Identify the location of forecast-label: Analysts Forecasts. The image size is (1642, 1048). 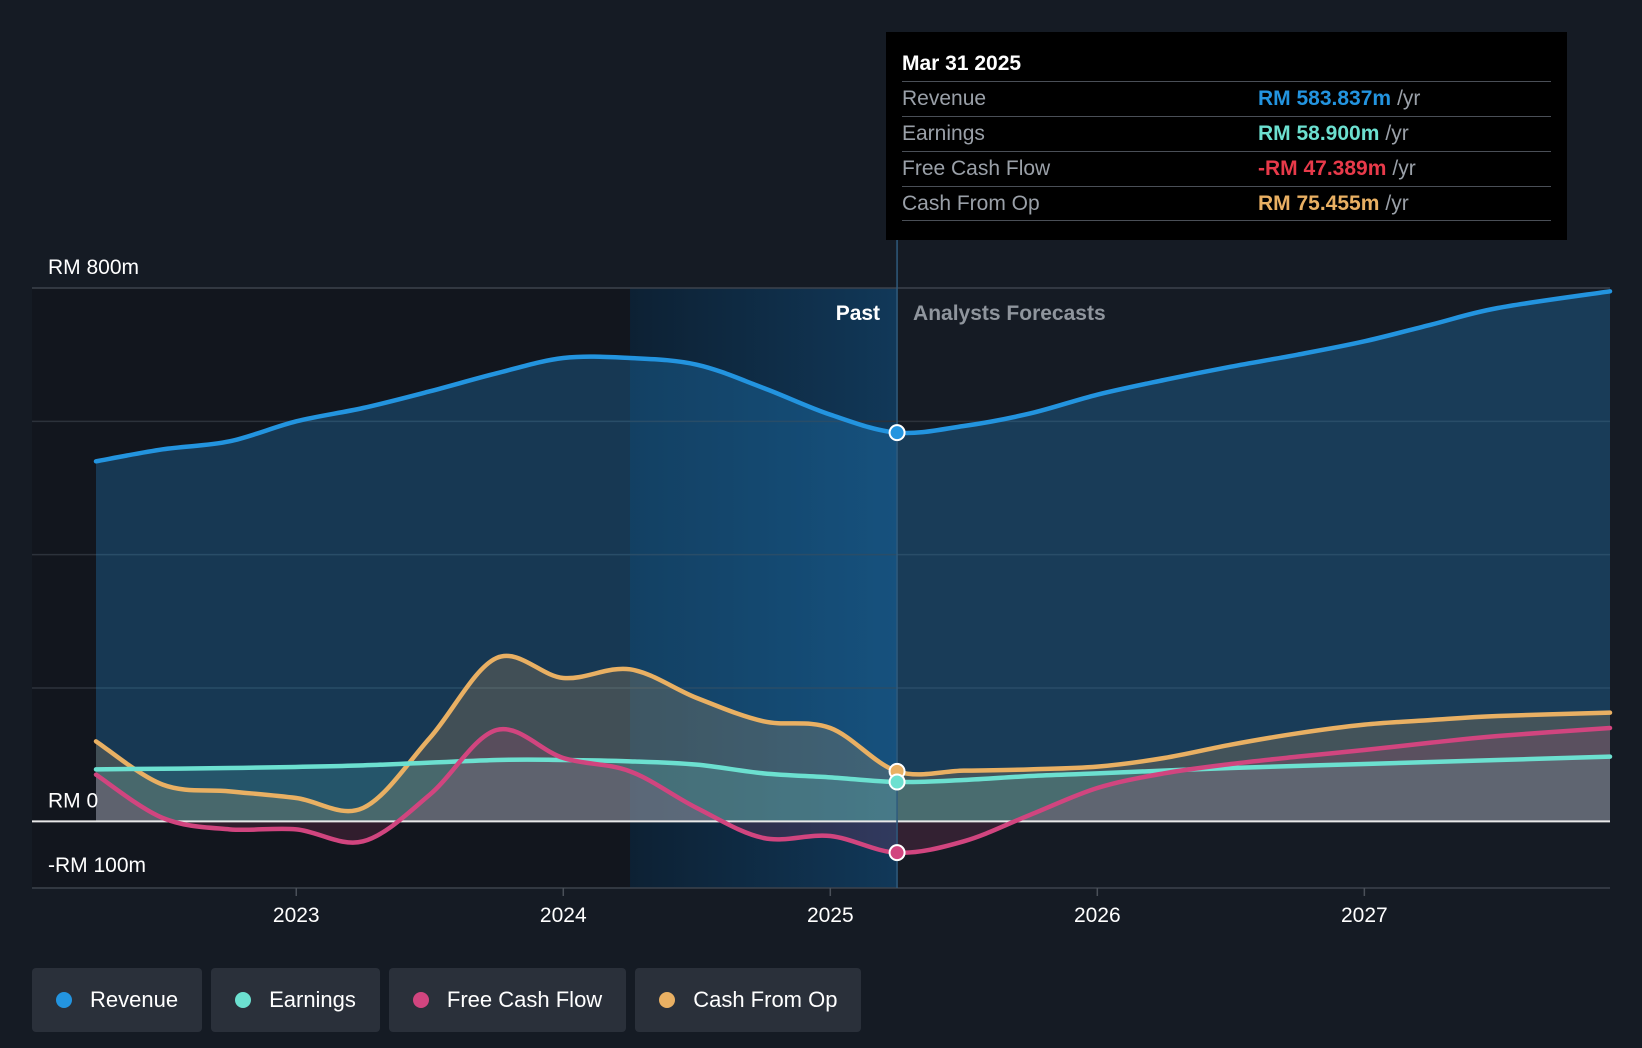
(1009, 313).